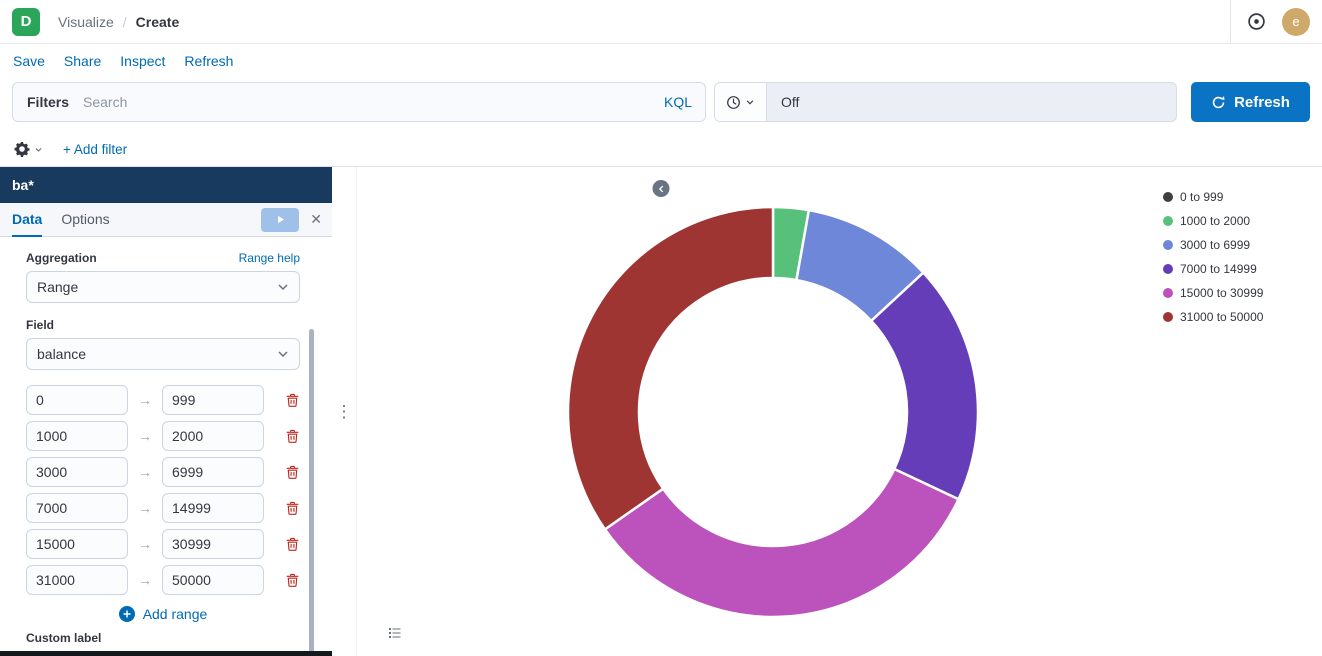 This screenshot has height=656, width=1322. Describe the element at coordinates (316, 219) in the screenshot. I see `close-icon: ✕` at that location.